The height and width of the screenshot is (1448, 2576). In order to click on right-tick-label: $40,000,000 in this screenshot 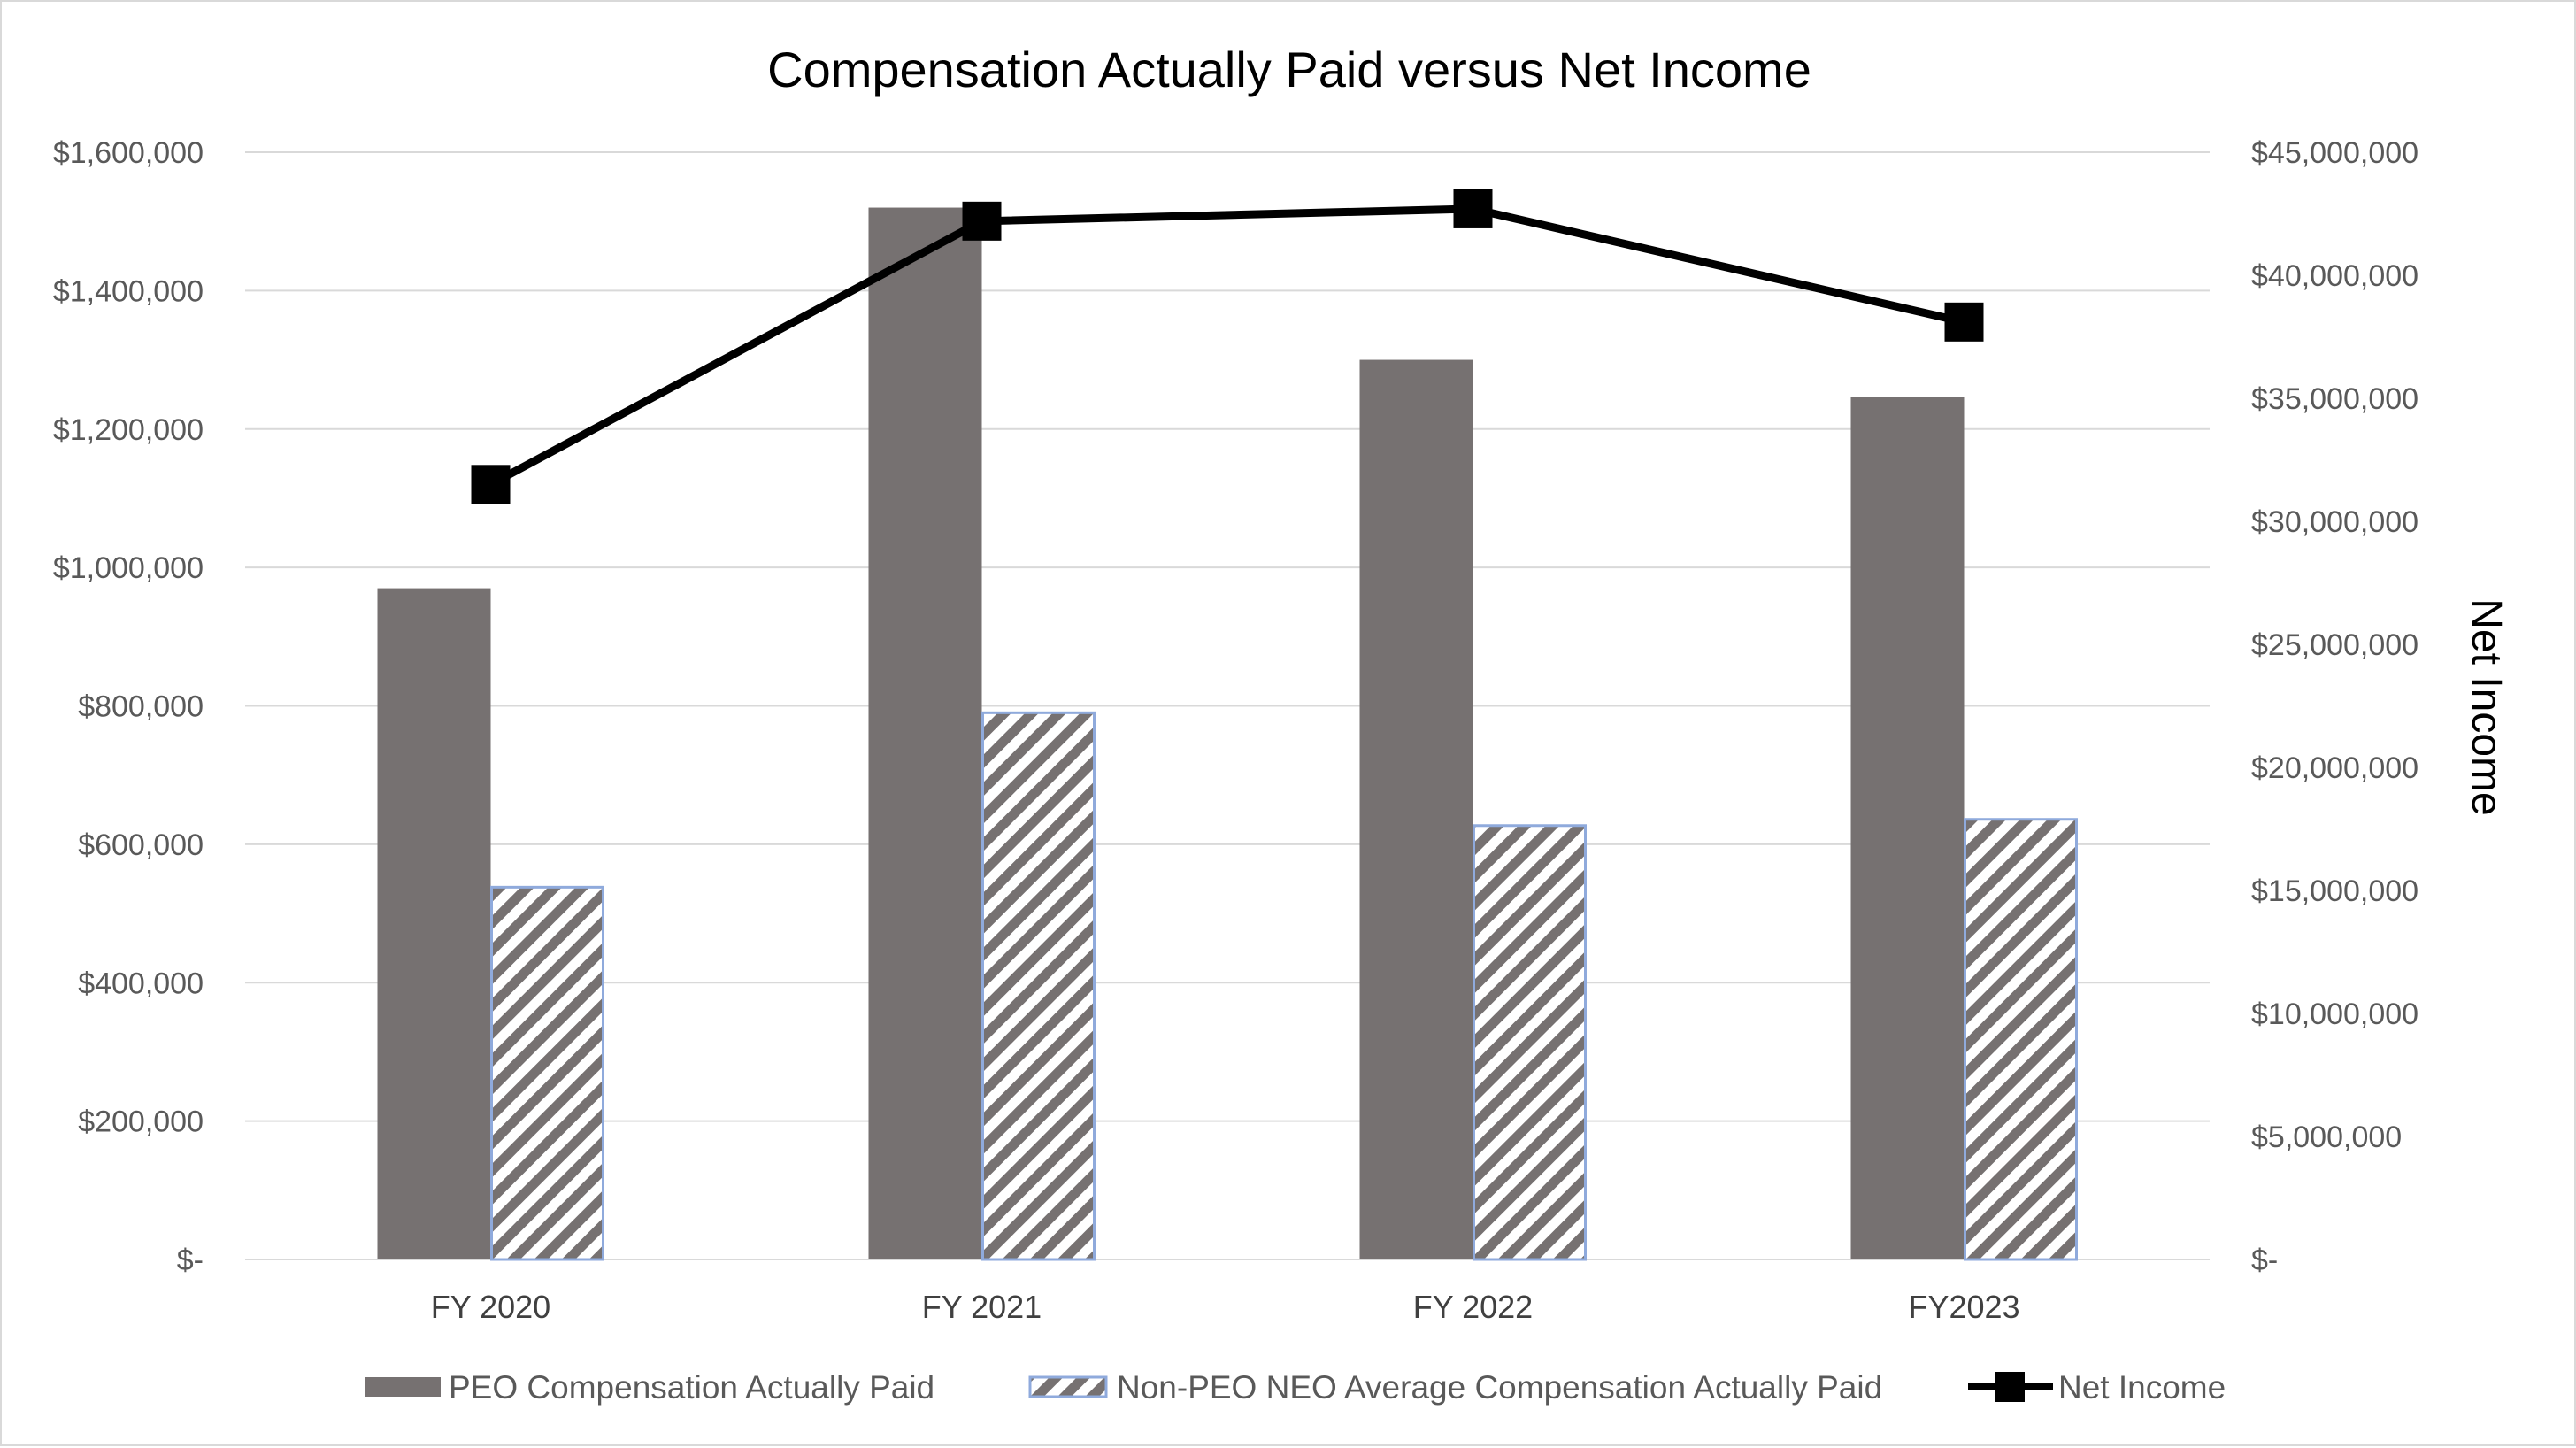, I will do `click(2334, 276)`.